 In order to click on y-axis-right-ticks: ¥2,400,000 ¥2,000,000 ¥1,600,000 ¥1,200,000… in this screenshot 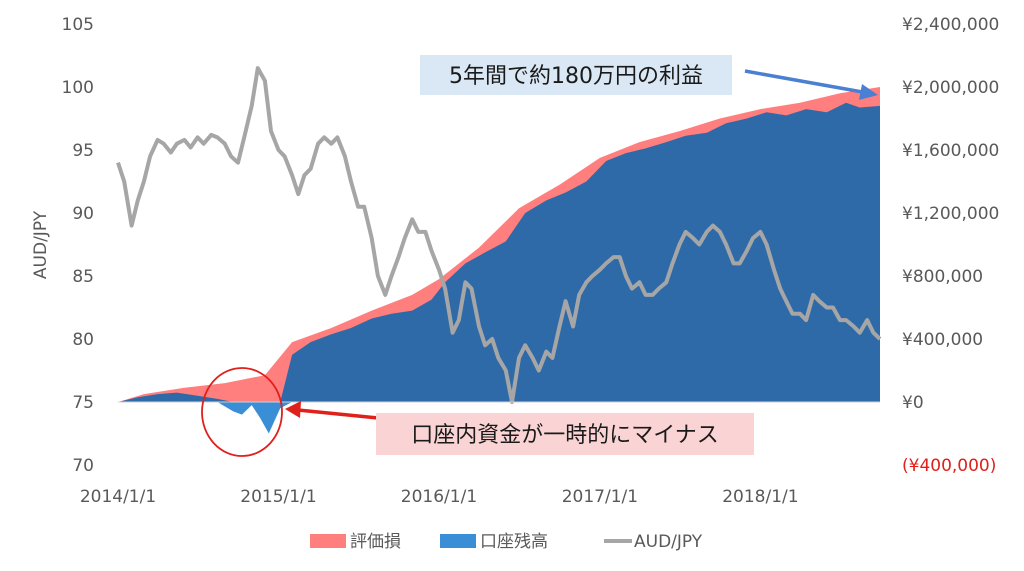, I will do `click(950, 245)`.